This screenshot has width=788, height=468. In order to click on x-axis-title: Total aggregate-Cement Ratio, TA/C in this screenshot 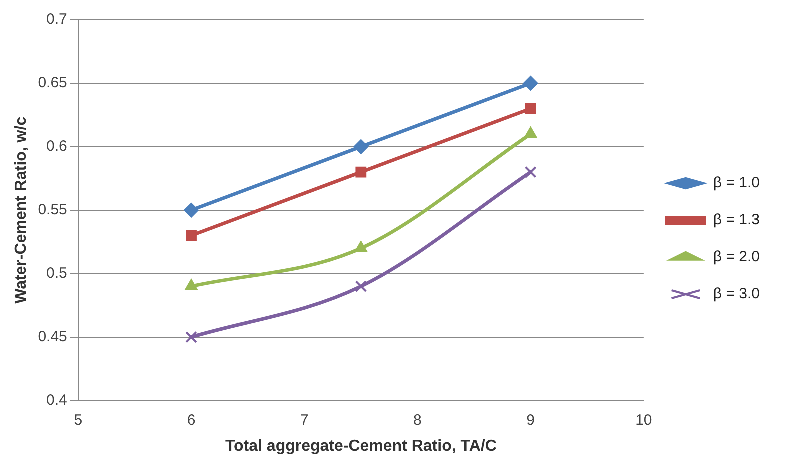, I will do `click(361, 446)`.